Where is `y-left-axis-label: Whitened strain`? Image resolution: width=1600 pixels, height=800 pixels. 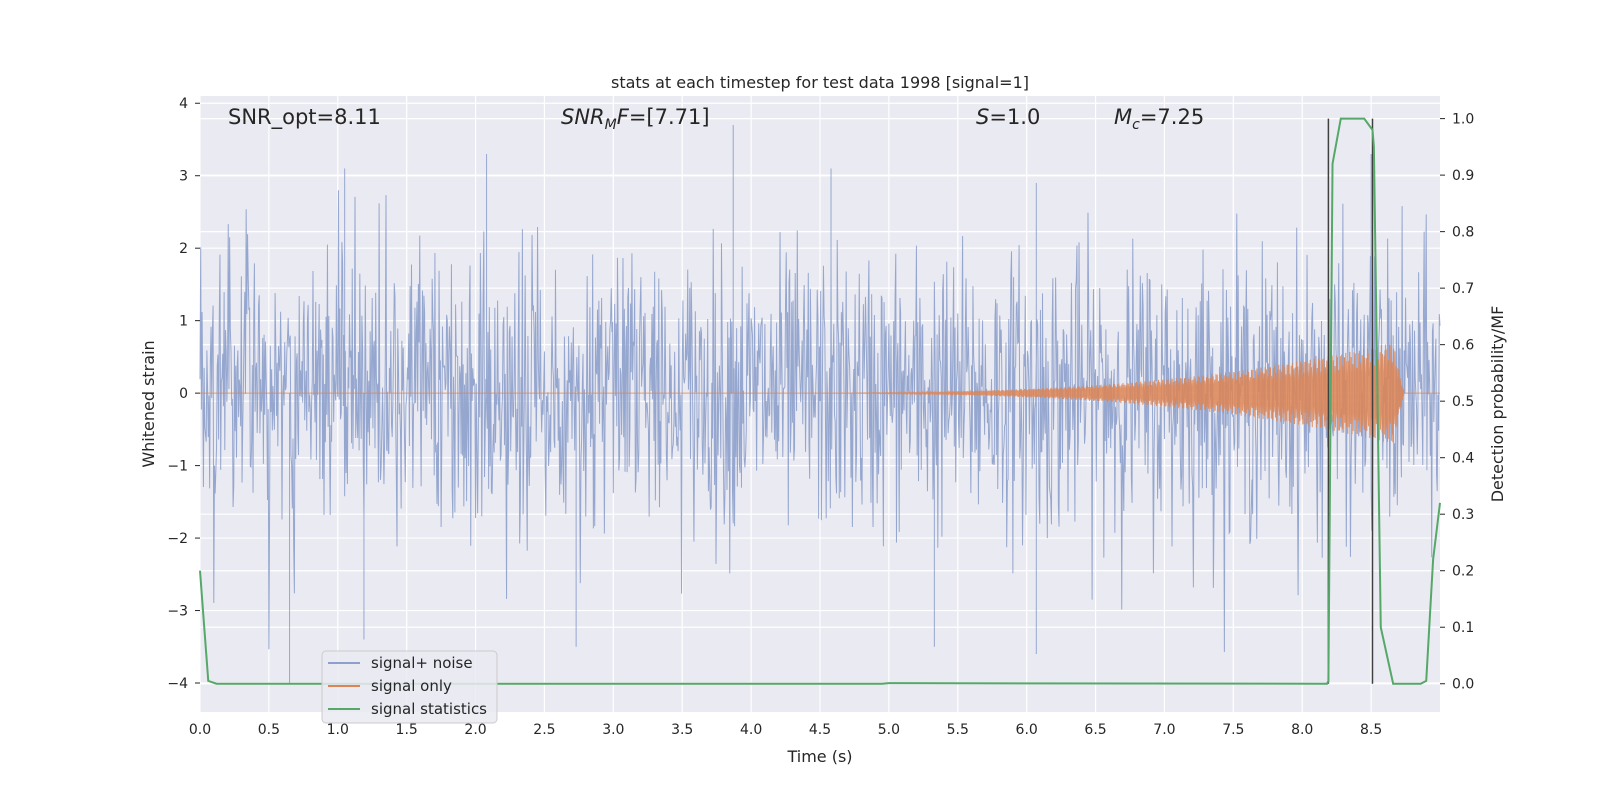 y-left-axis-label: Whitened strain is located at coordinates (148, 403).